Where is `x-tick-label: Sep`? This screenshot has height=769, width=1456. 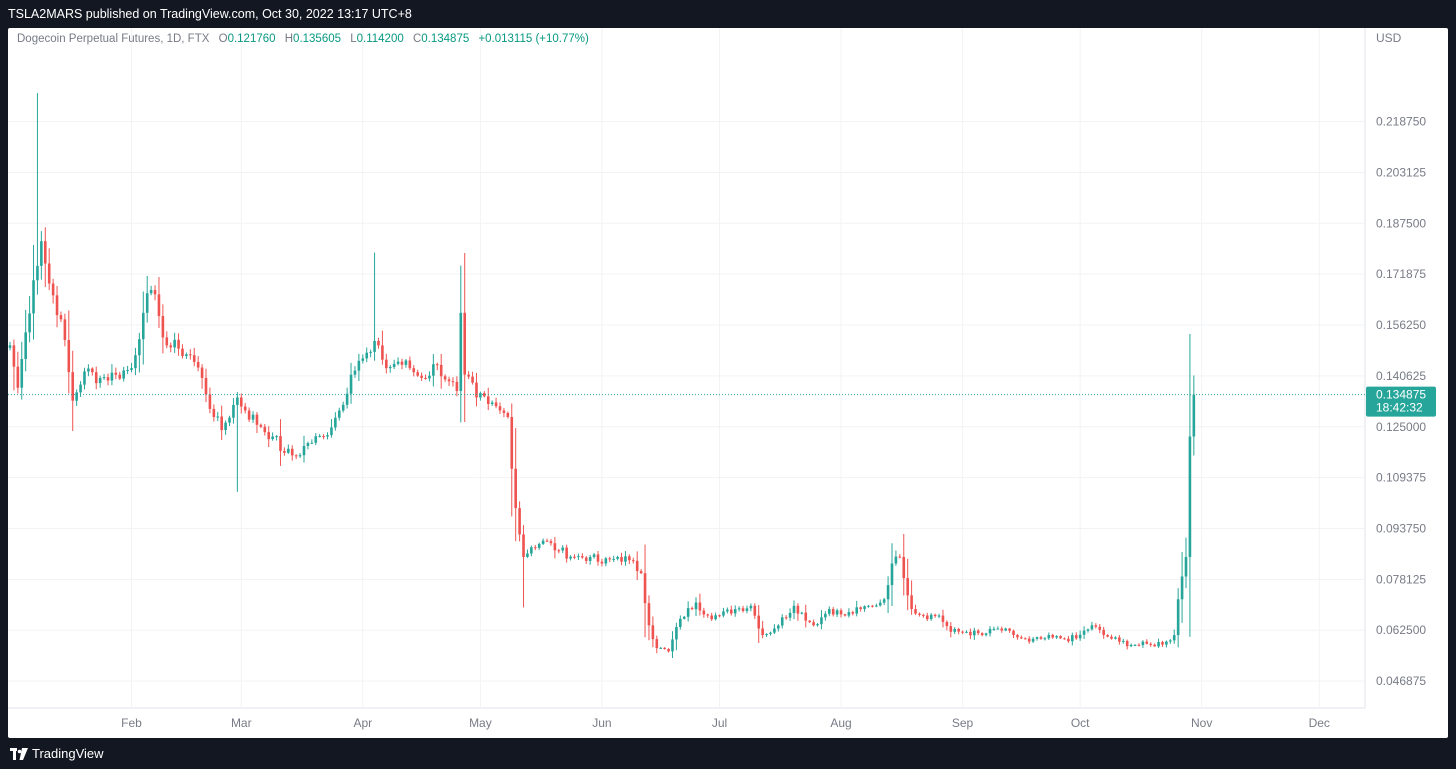
x-tick-label: Sep is located at coordinates (963, 723).